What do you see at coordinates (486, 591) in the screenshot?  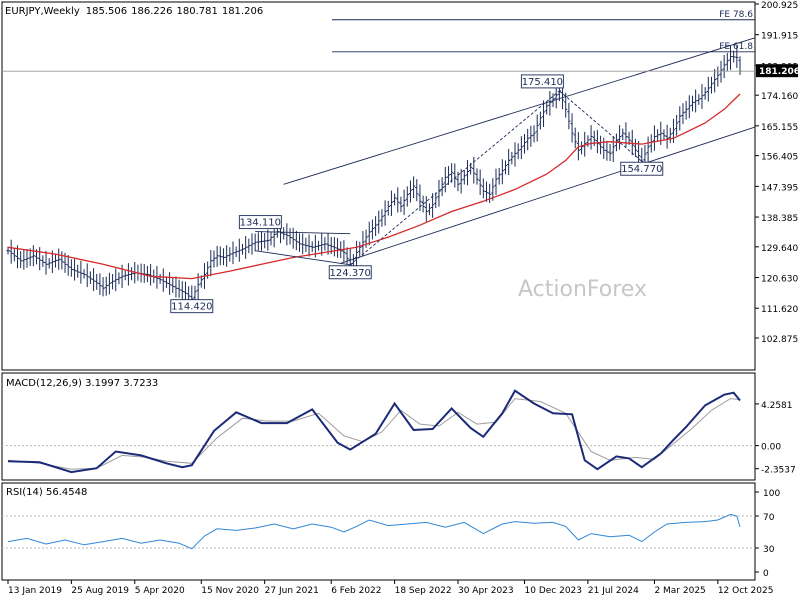 I see `x-axis-tick-label: 30 Apr 2023` at bounding box center [486, 591].